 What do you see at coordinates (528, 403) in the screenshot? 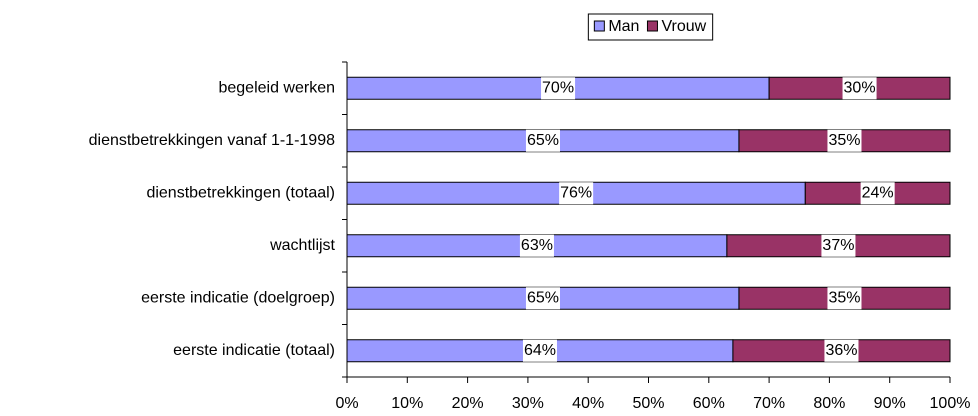
I see `x-tick-label: 30%` at bounding box center [528, 403].